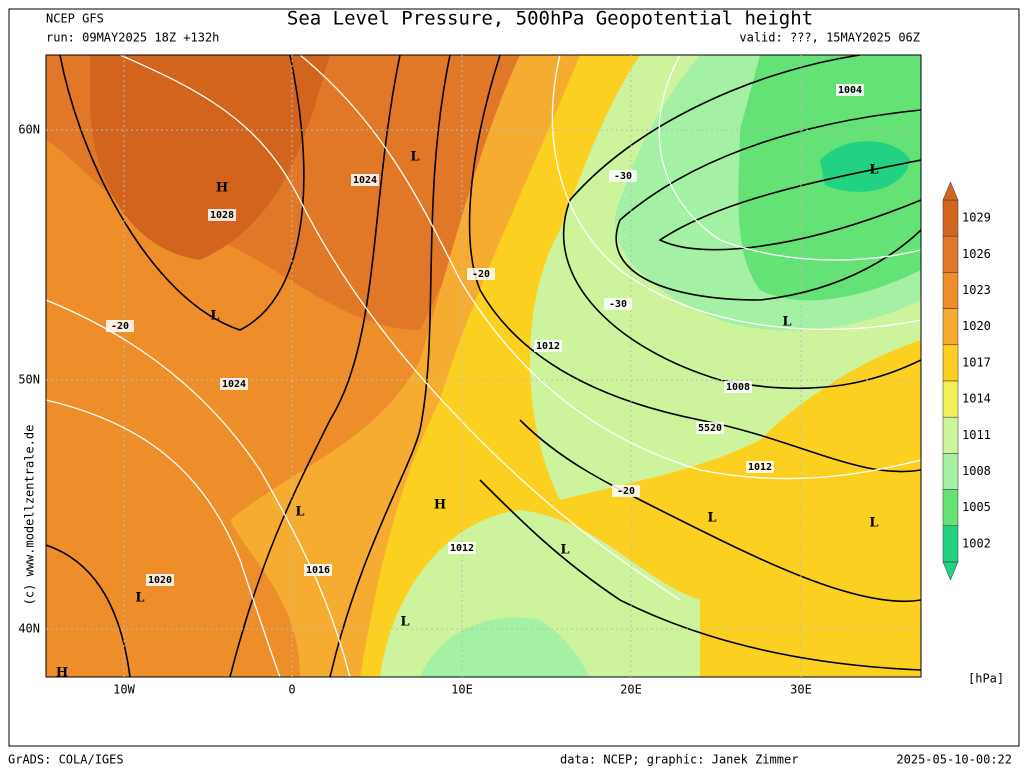 The image size is (1024, 768). What do you see at coordinates (679, 760) in the screenshot?
I see `footer-center: data: NCEP; graphic: Janek Zimmer` at bounding box center [679, 760].